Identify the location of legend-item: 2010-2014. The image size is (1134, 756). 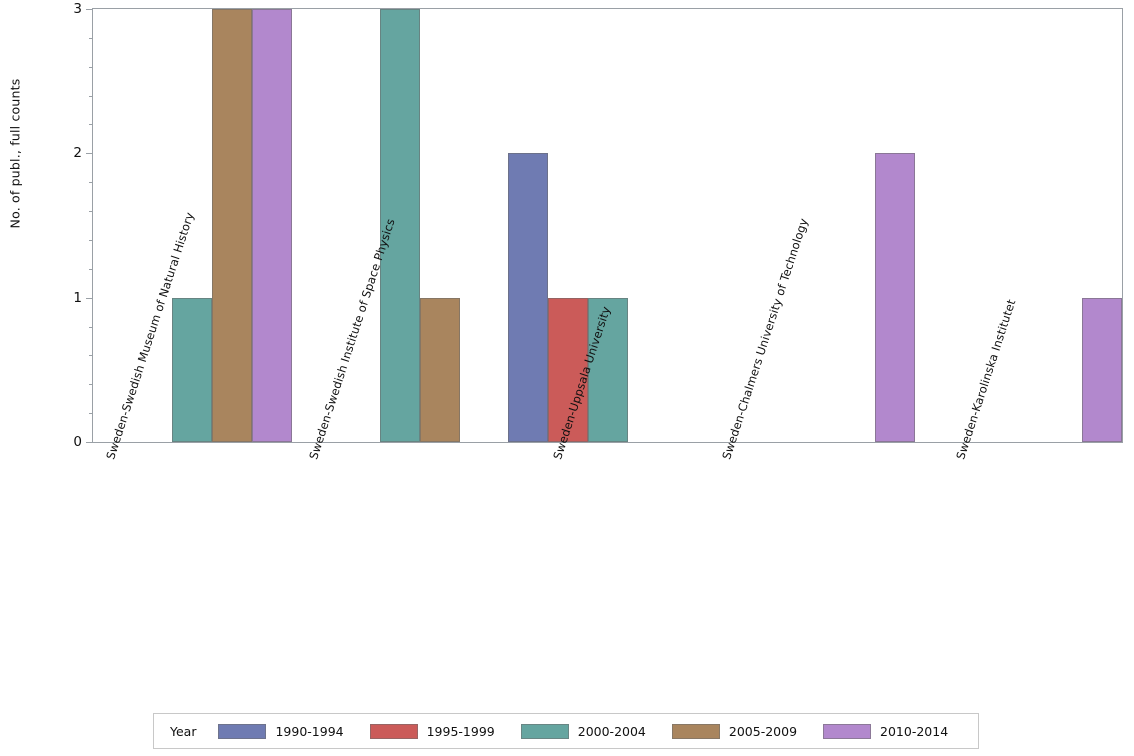
(886, 731).